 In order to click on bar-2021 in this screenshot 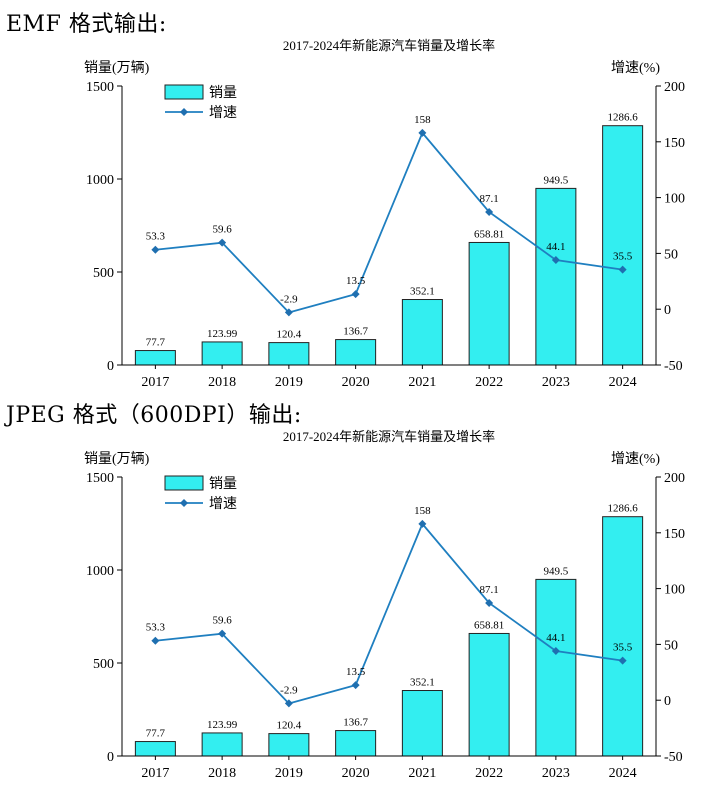, I will do `click(422, 723)`.